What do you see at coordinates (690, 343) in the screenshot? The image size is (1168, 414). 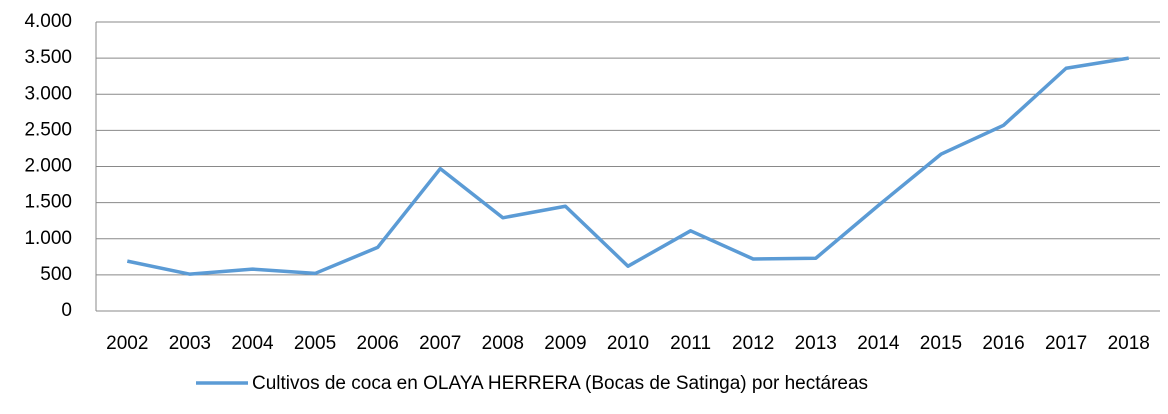 I see `x-tick-label: 2011` at bounding box center [690, 343].